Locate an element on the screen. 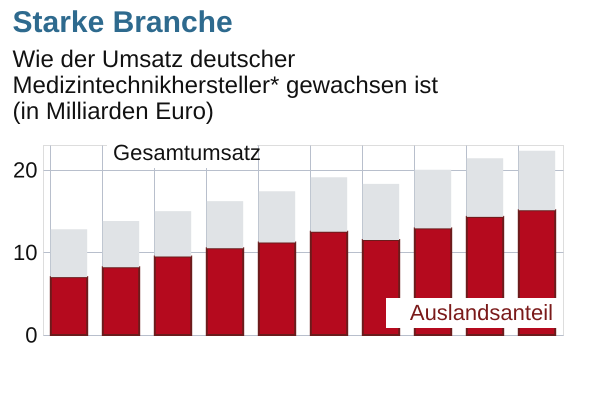 The width and height of the screenshot is (600, 400). series-label: Gesamtumsatz is located at coordinates (187, 152).